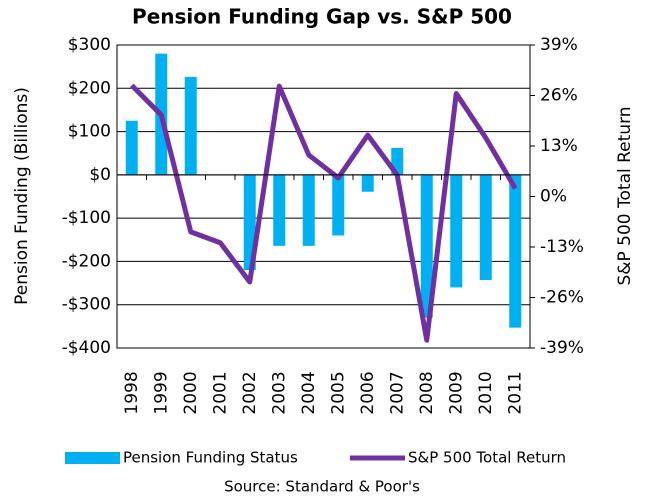 The width and height of the screenshot is (645, 504). Describe the element at coordinates (86, 261) in the screenshot. I see `y-tick-label: -$200` at that location.